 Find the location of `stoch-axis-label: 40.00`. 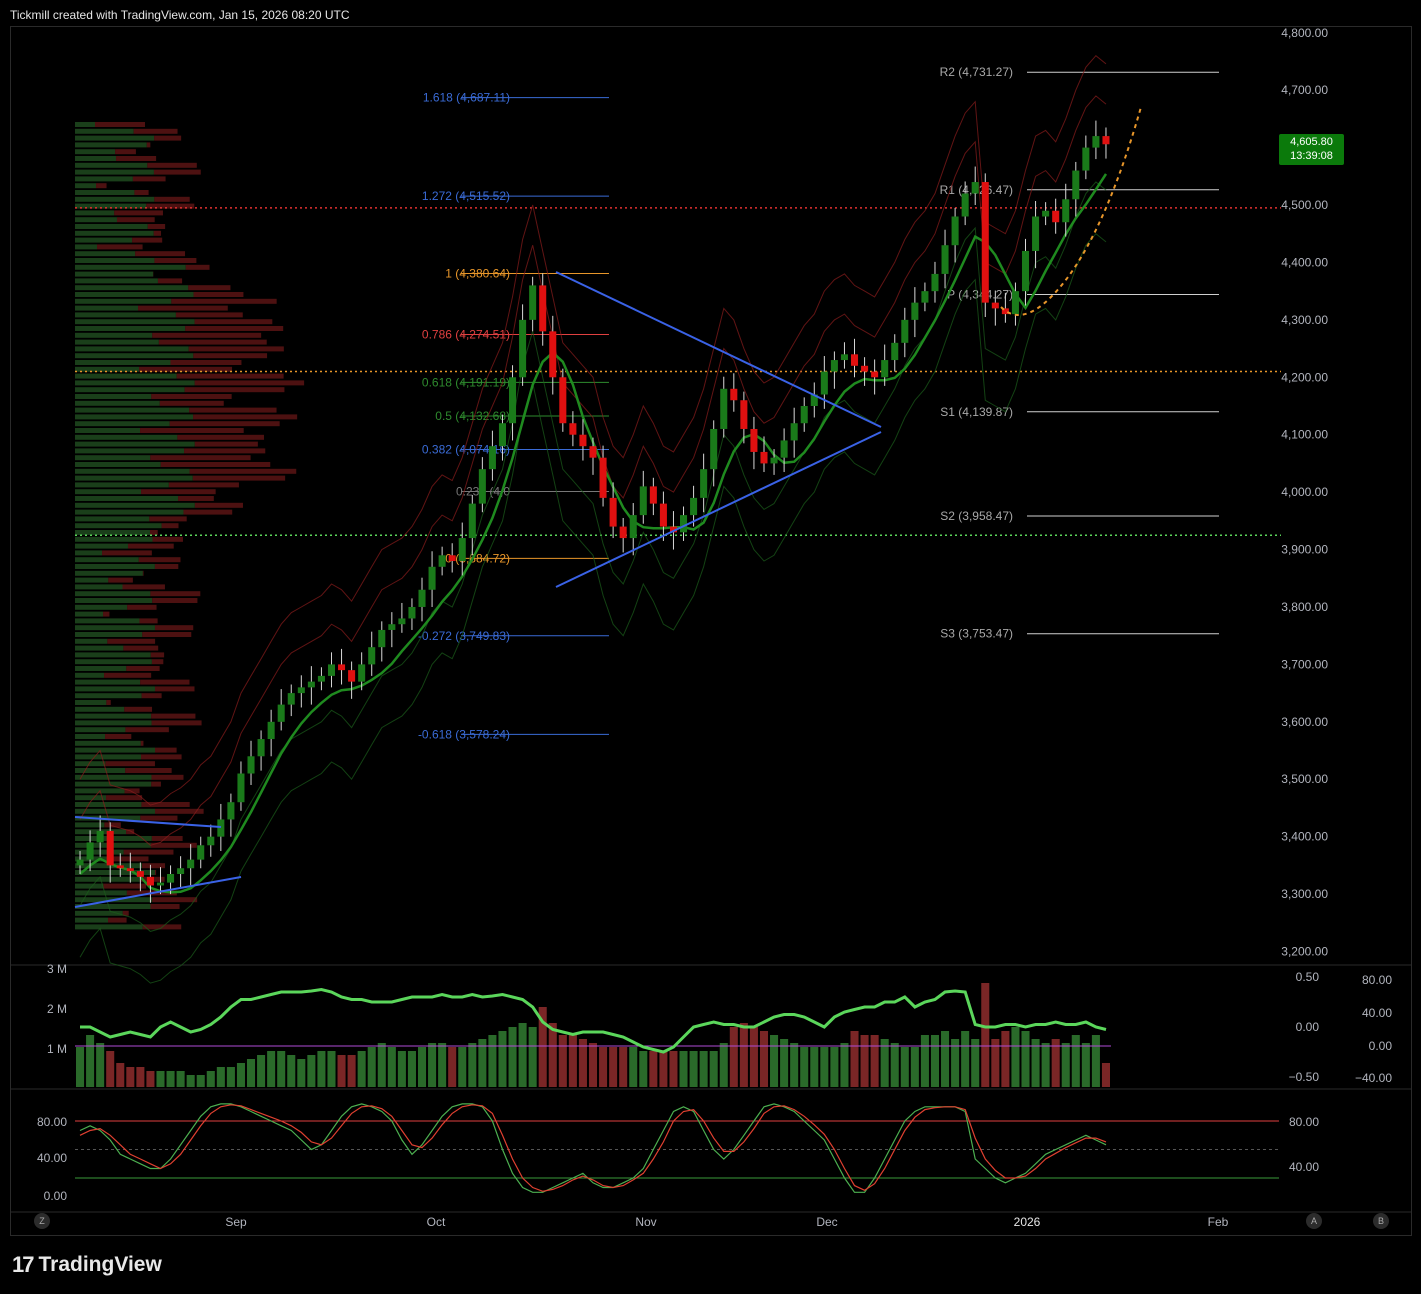

stoch-axis-label: 40.00 is located at coordinates (1304, 1167).